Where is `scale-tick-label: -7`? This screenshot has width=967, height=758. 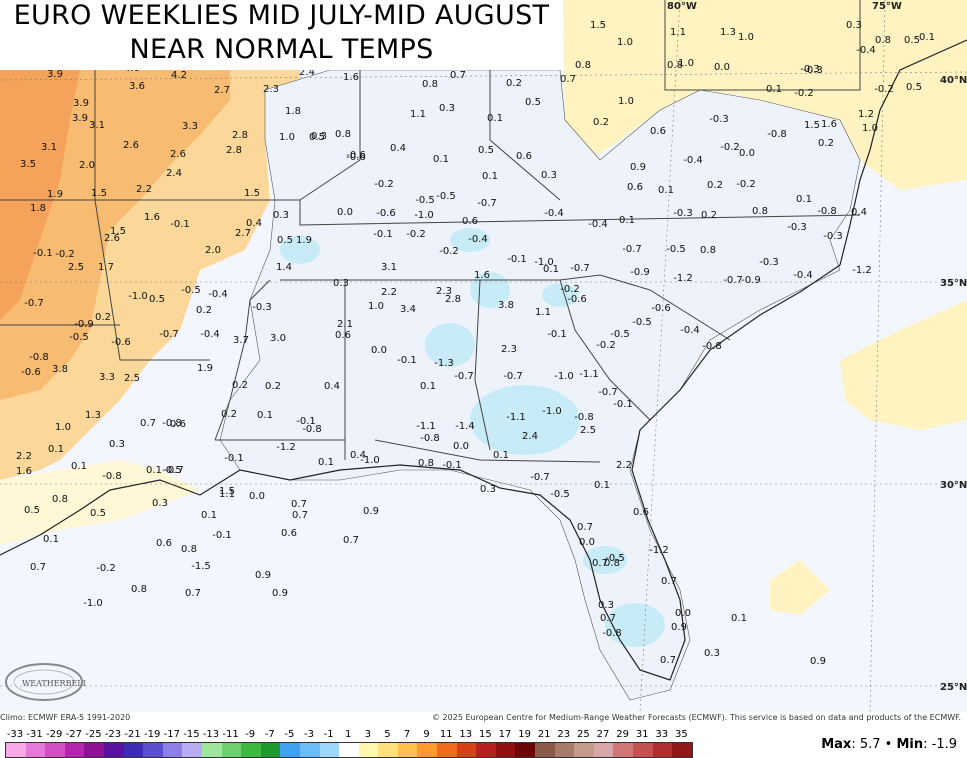
scale-tick-label: -7 is located at coordinates (269, 734).